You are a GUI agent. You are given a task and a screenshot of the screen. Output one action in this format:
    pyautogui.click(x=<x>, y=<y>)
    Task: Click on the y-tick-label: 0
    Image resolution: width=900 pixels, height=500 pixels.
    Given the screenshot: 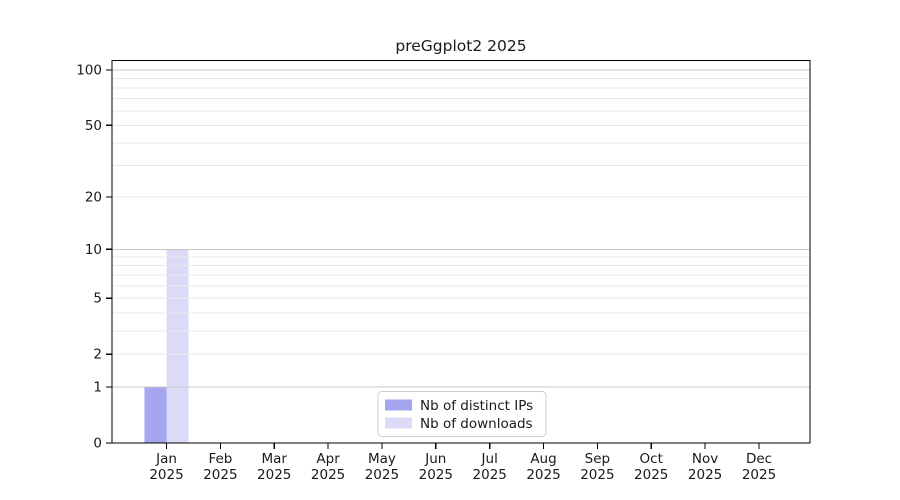 What is the action you would take?
    pyautogui.click(x=97, y=444)
    